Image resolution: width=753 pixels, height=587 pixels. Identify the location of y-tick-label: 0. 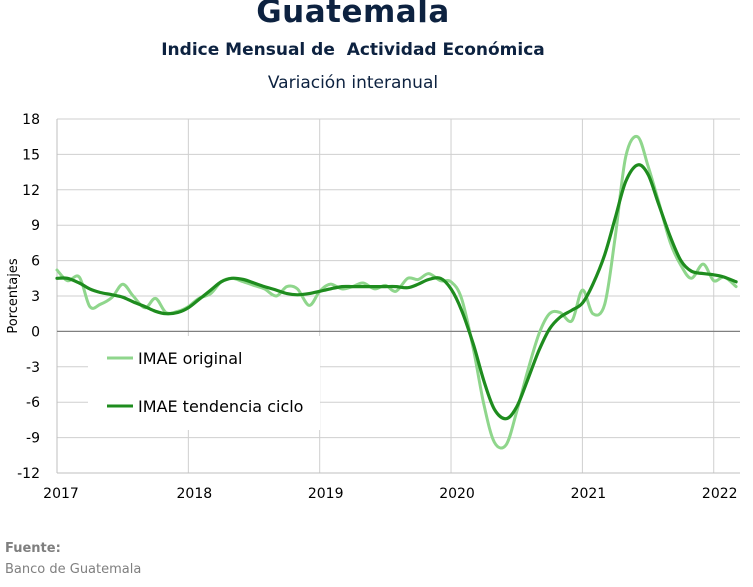
(35, 332).